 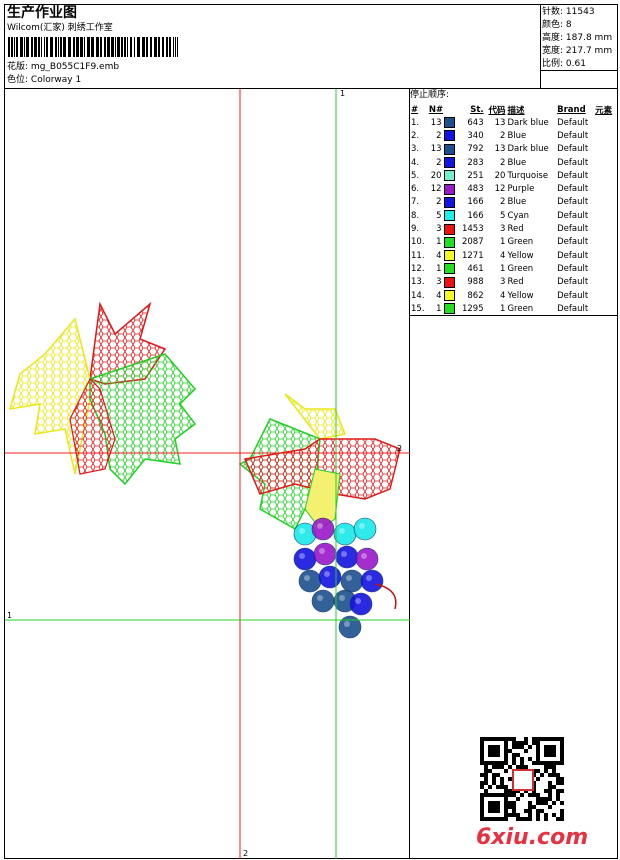 I want to click on leaf-right, so click(x=319, y=462).